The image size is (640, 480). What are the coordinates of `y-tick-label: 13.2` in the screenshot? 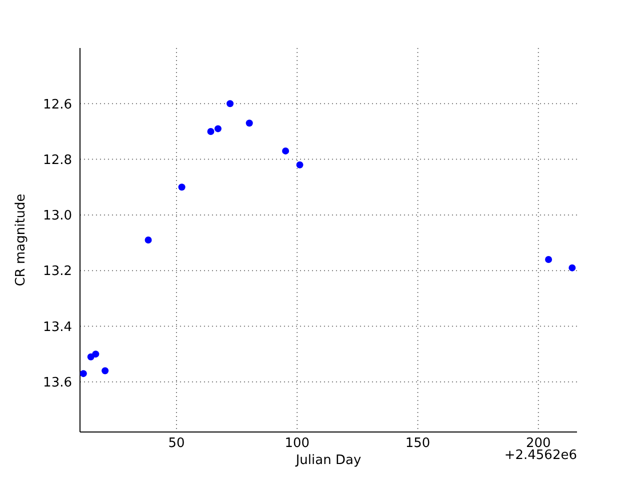 It's located at (57, 272).